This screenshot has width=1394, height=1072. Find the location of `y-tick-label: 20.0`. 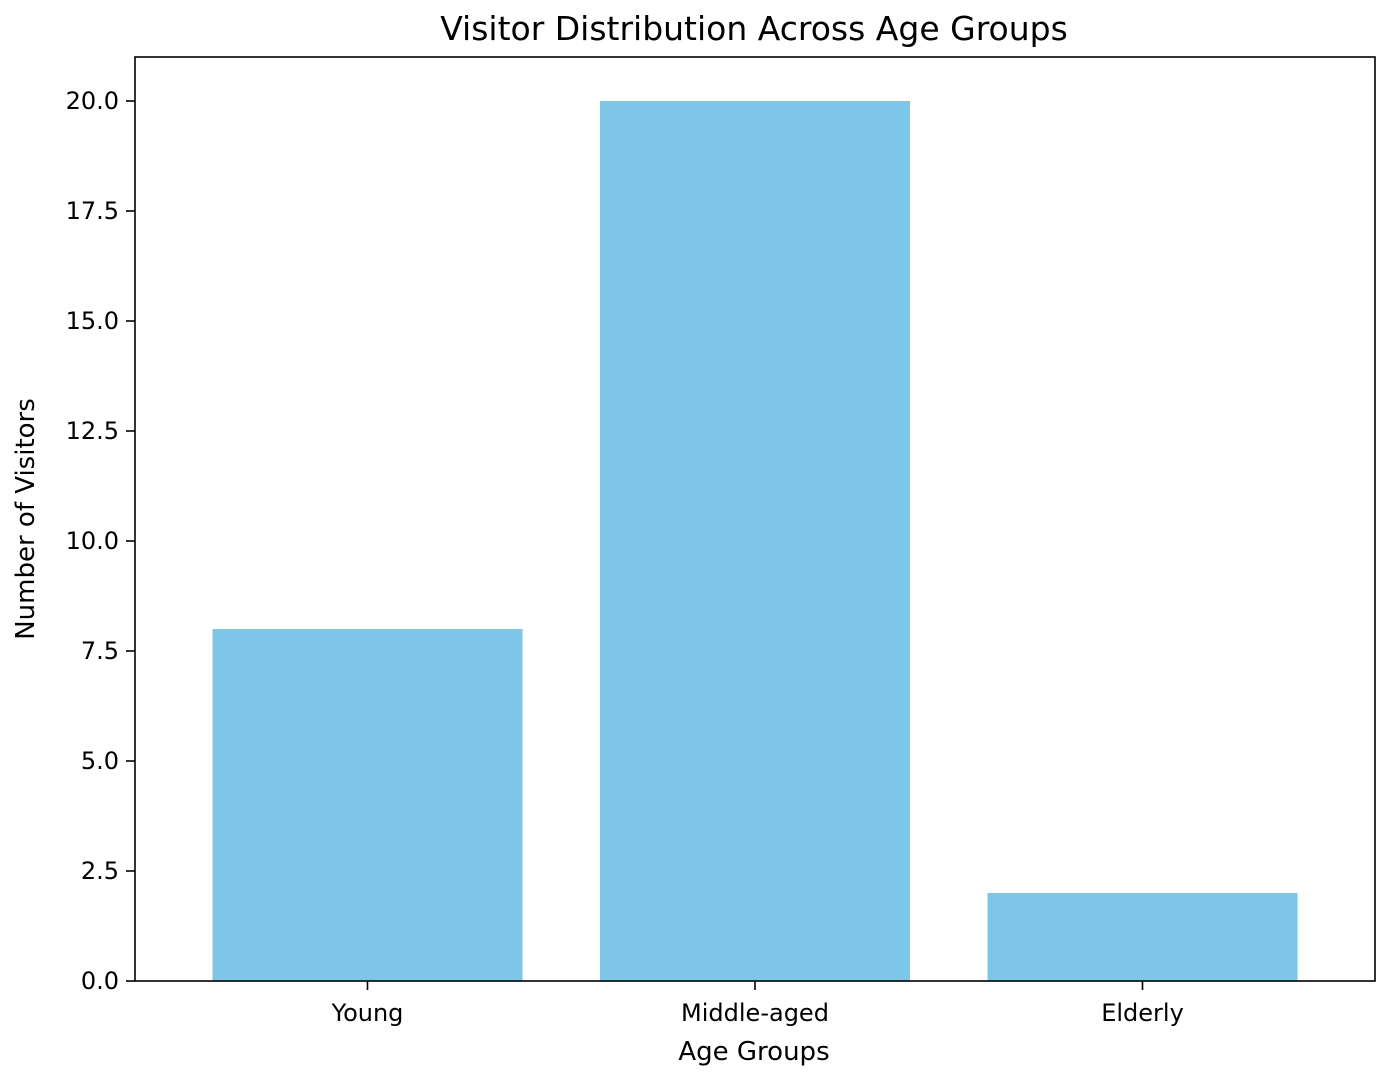

y-tick-label: 20.0 is located at coordinates (92, 101).